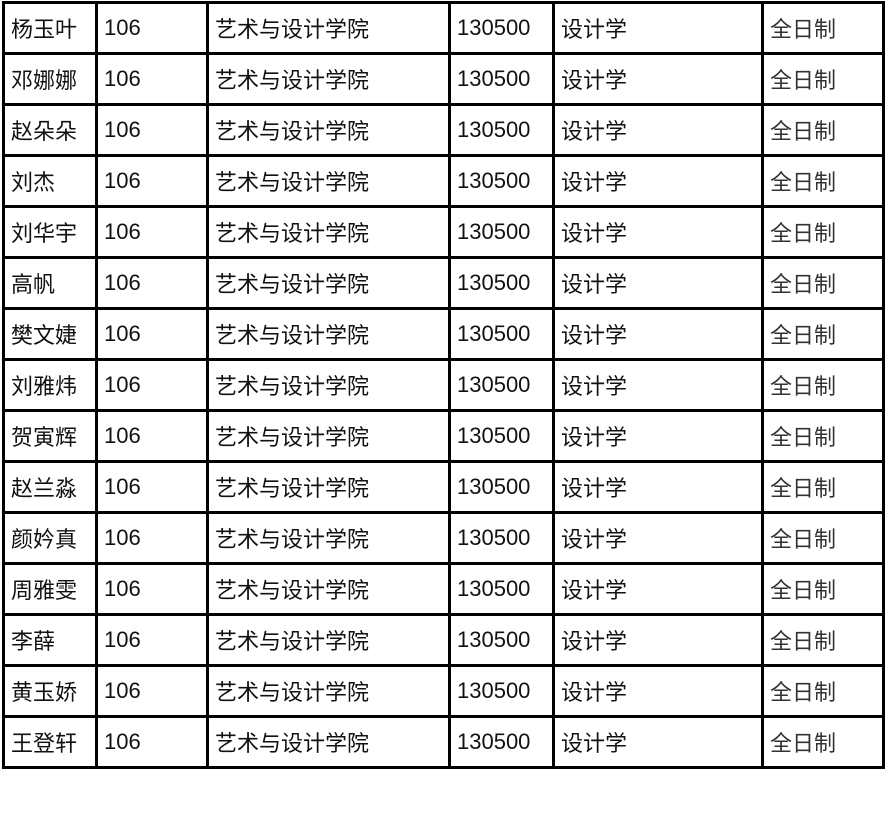 Image resolution: width=889 pixels, height=820 pixels. Describe the element at coordinates (50, 334) in the screenshot. I see `name-cell: 樊文婕` at that location.